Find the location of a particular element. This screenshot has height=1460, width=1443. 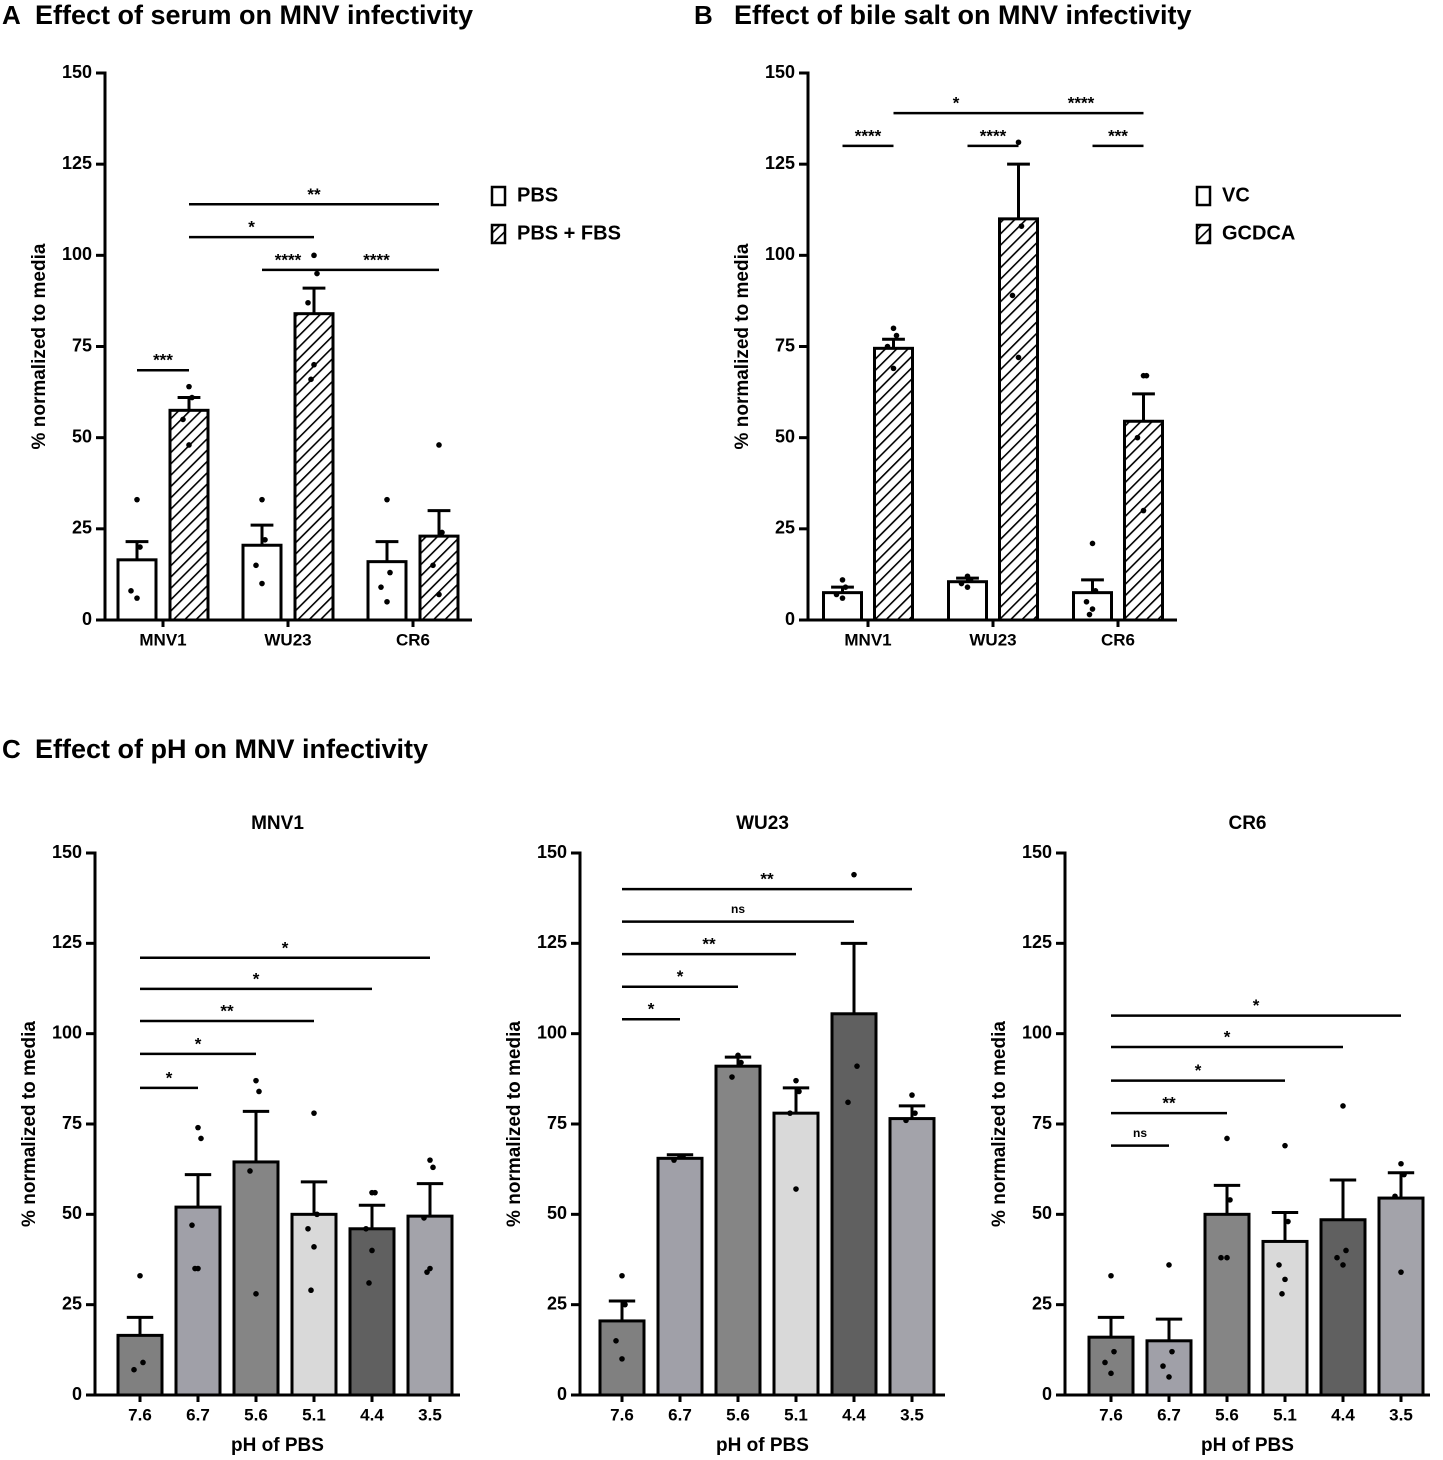

x-tick-label: 7.6 is located at coordinates (1111, 1414).